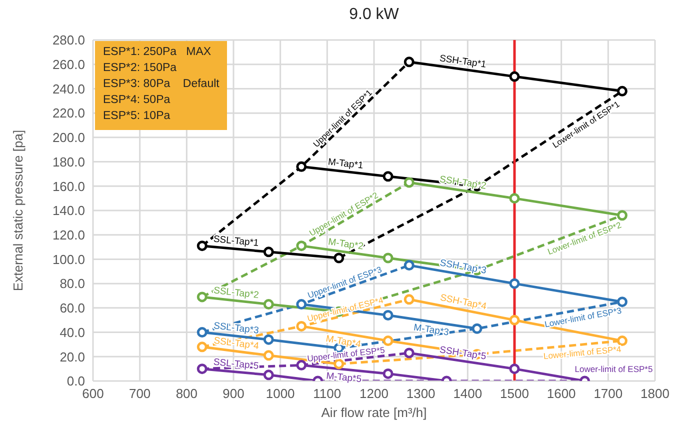  I want to click on x-tick-label: 1400, so click(467, 394).